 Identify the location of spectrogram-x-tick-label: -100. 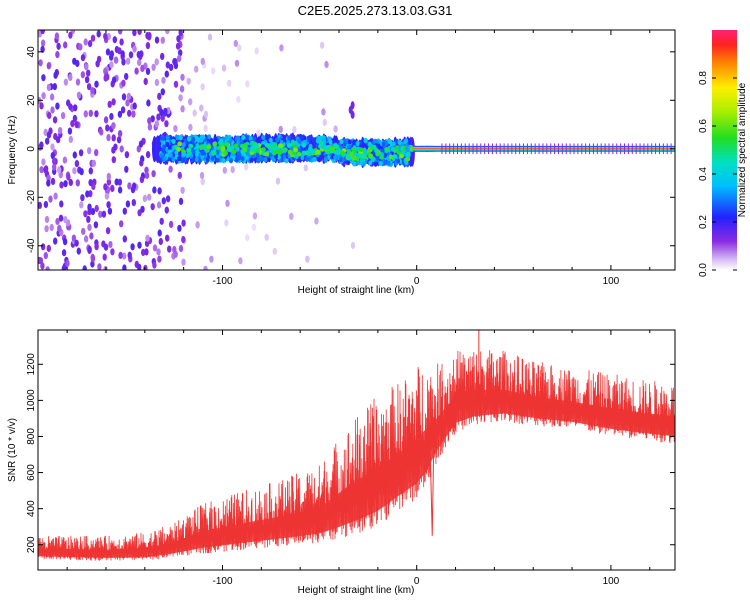
(222, 281).